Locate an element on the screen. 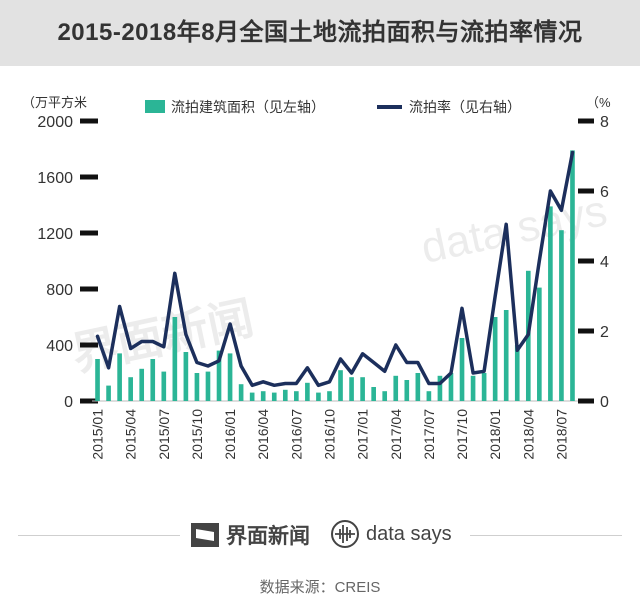 Image resolution: width=640 pixels, height=614 pixels. bar-area-2016/04 is located at coordinates (263, 396).